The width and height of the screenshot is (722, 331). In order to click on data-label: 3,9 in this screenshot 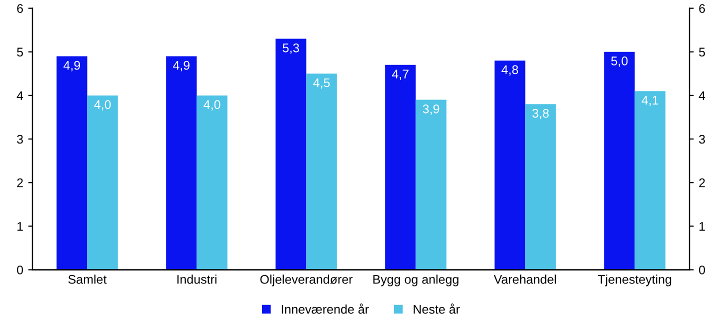, I will do `click(431, 109)`.